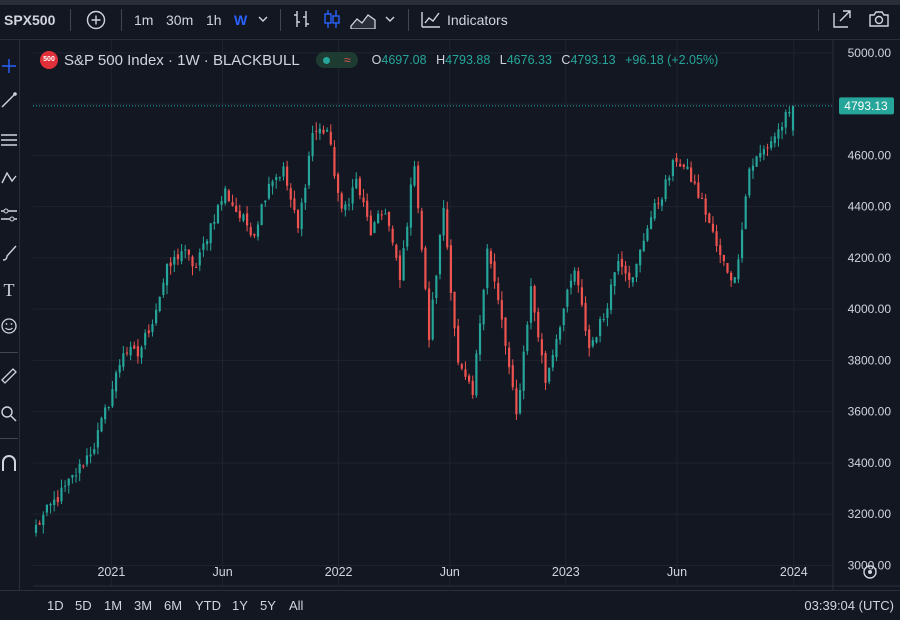 Image resolution: width=900 pixels, height=620 pixels. I want to click on crosshair-icon, so click(9, 66).